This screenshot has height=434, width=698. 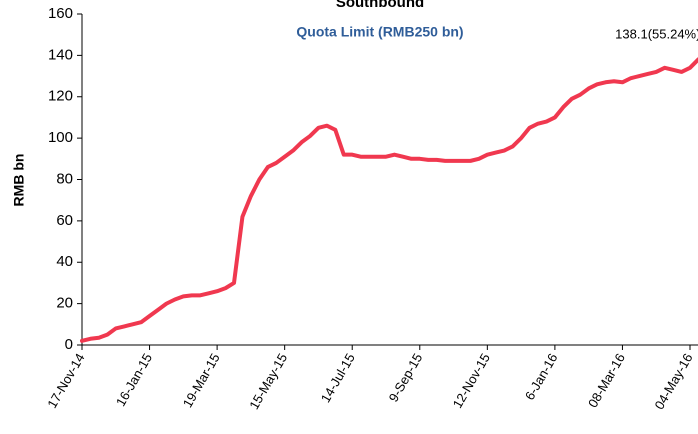 What do you see at coordinates (19, 180) in the screenshot?
I see `y-axis-label: RMB bn` at bounding box center [19, 180].